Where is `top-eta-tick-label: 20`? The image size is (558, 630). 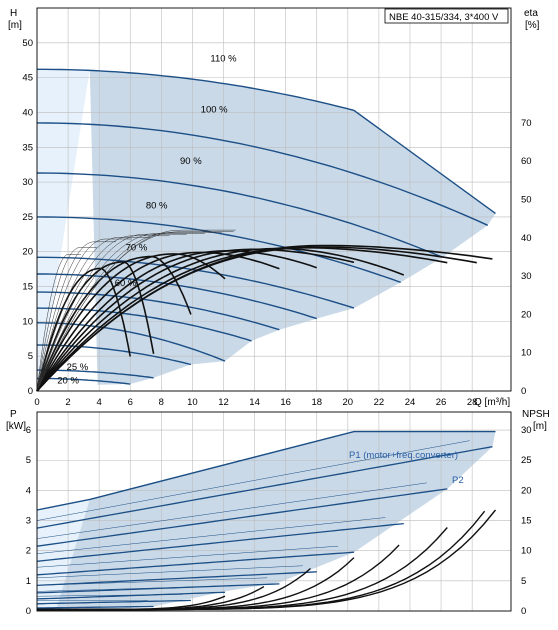
top-eta-tick-label: 20 is located at coordinates (526, 314).